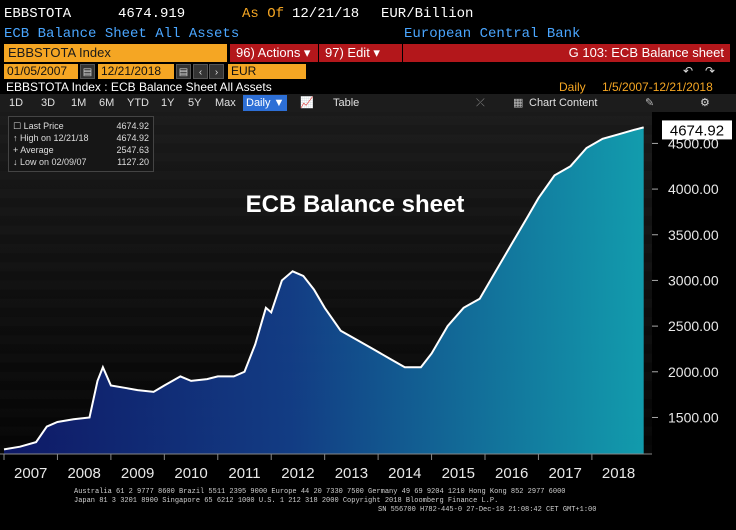 The image size is (736, 530). What do you see at coordinates (492, 34) in the screenshot?
I see `source-label: European Central Bank` at bounding box center [492, 34].